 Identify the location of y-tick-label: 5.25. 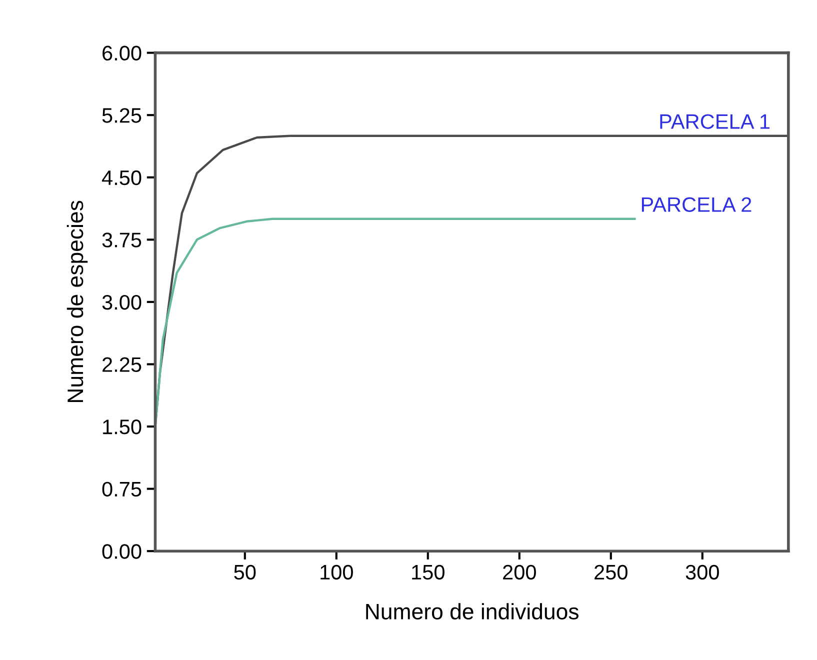
(122, 115).